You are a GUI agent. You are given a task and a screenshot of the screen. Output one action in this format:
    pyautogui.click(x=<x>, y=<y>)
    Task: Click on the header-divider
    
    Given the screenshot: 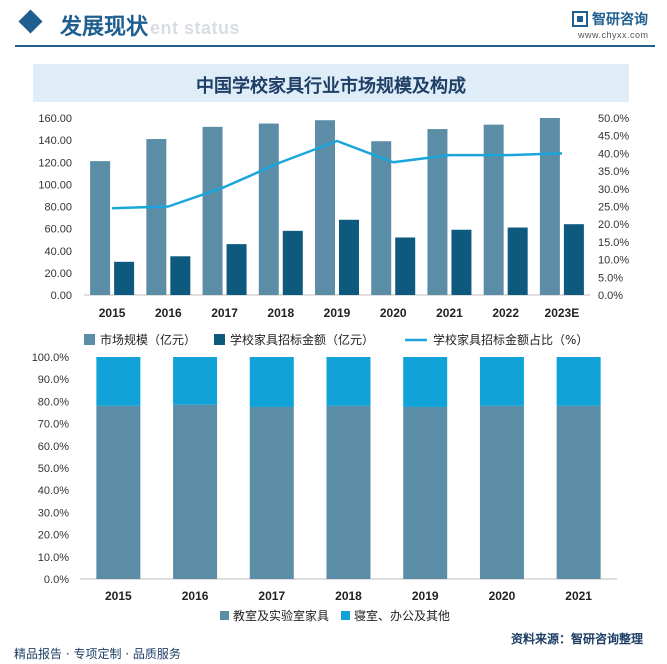 What is the action you would take?
    pyautogui.click(x=335, y=46)
    